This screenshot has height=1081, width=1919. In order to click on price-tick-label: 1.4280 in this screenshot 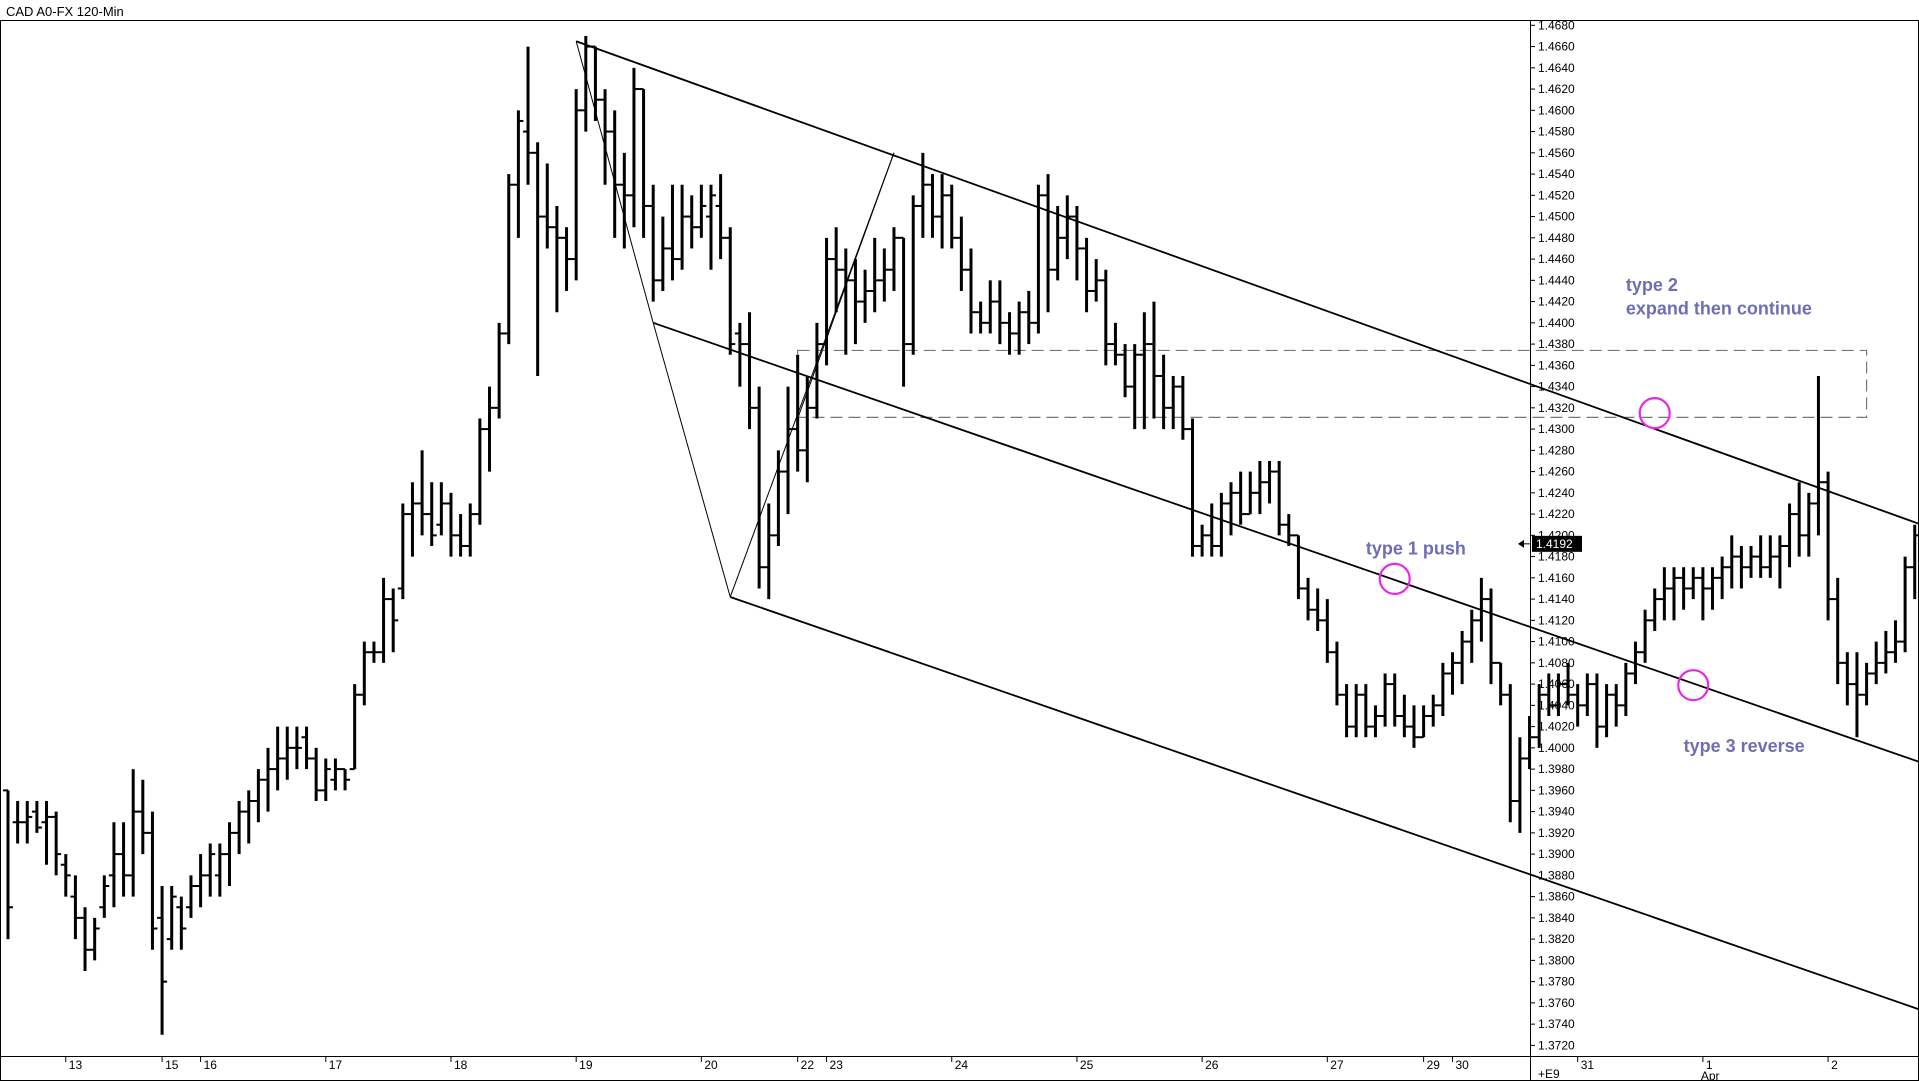, I will do `click(1556, 450)`.